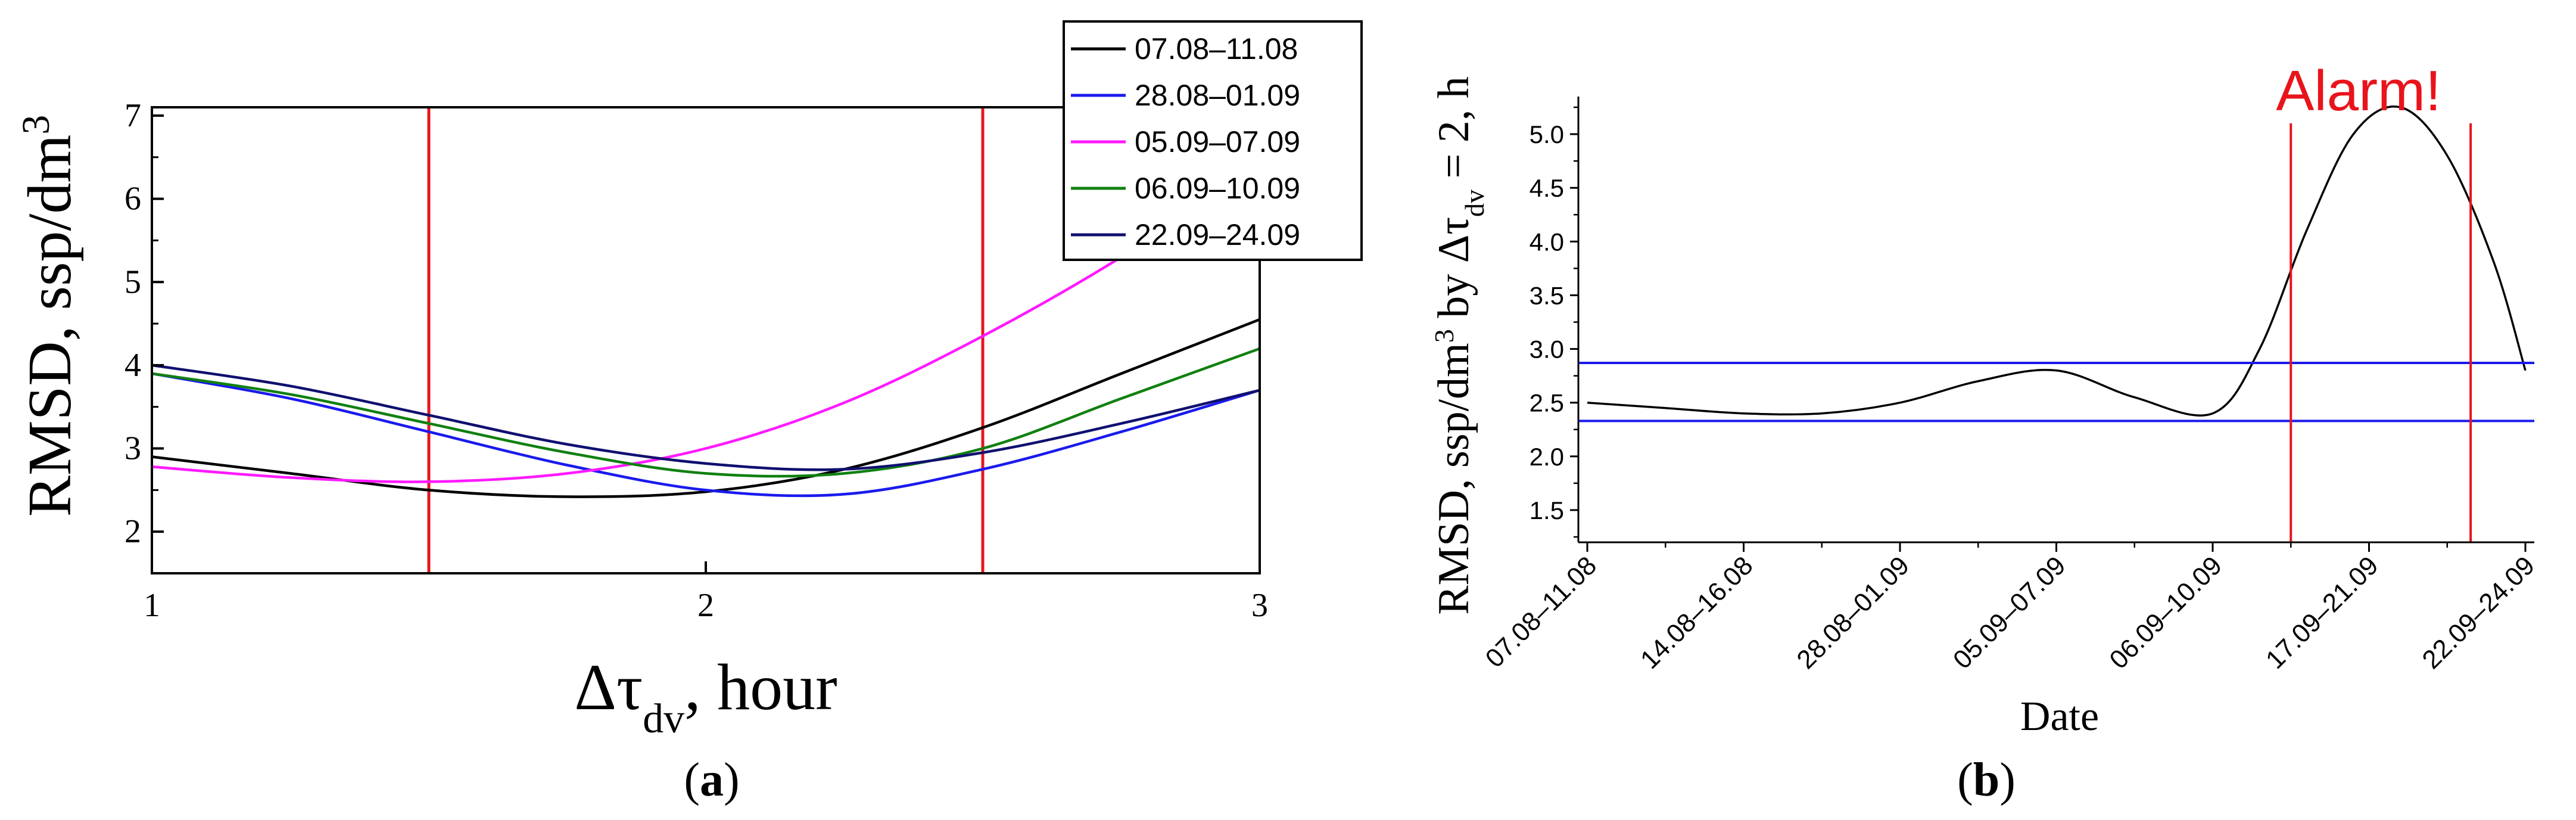 Image resolution: width=2576 pixels, height=820 pixels. What do you see at coordinates (1216, 49) in the screenshot?
I see `legend-label-07-08-11-08: 07.08–11.08` at bounding box center [1216, 49].